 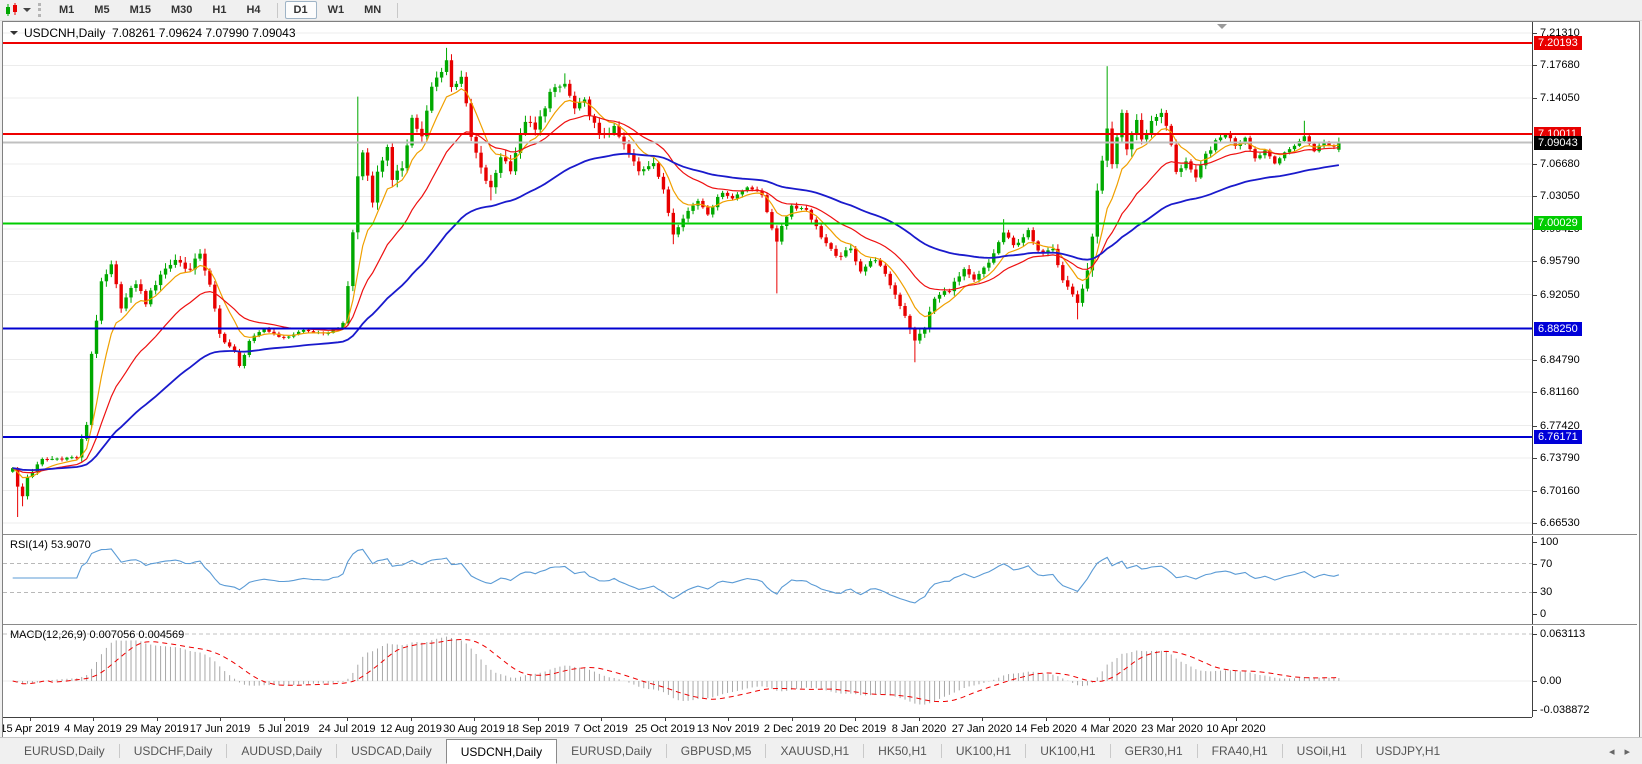 I want to click on tab-usoil-h1: USOil,H1, so click(x=1321, y=751).